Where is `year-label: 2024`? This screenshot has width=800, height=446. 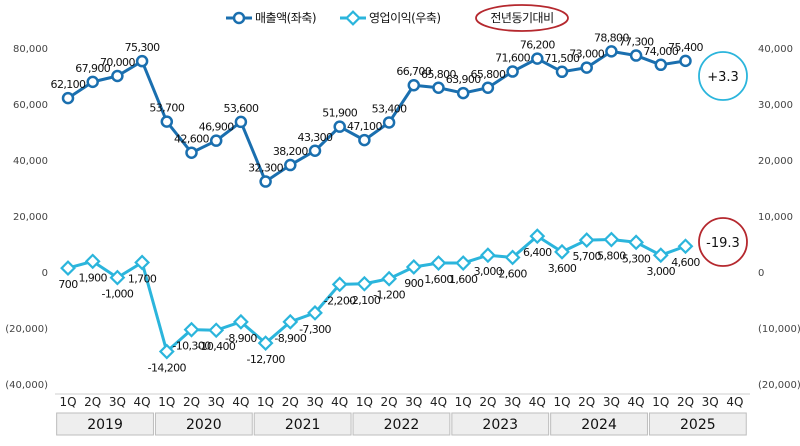 year-label: 2024 is located at coordinates (599, 425).